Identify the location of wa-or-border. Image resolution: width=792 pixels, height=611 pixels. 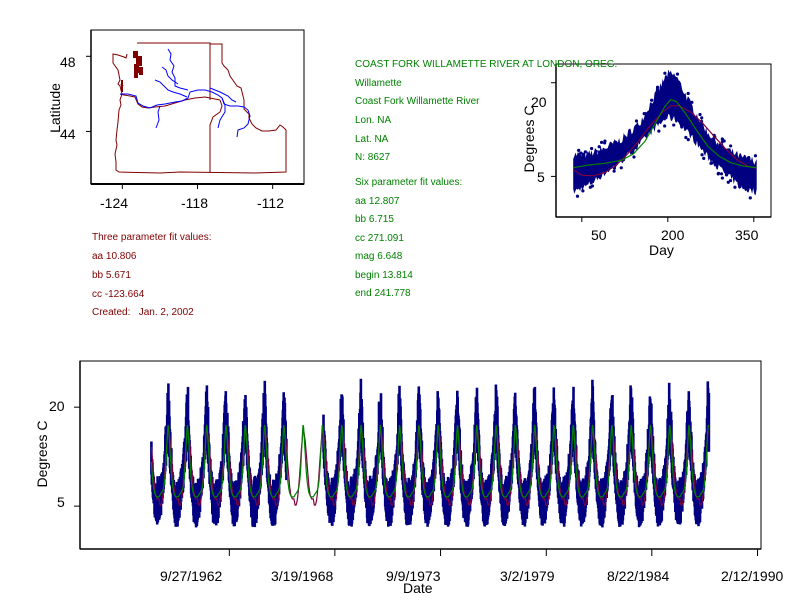
(170, 101).